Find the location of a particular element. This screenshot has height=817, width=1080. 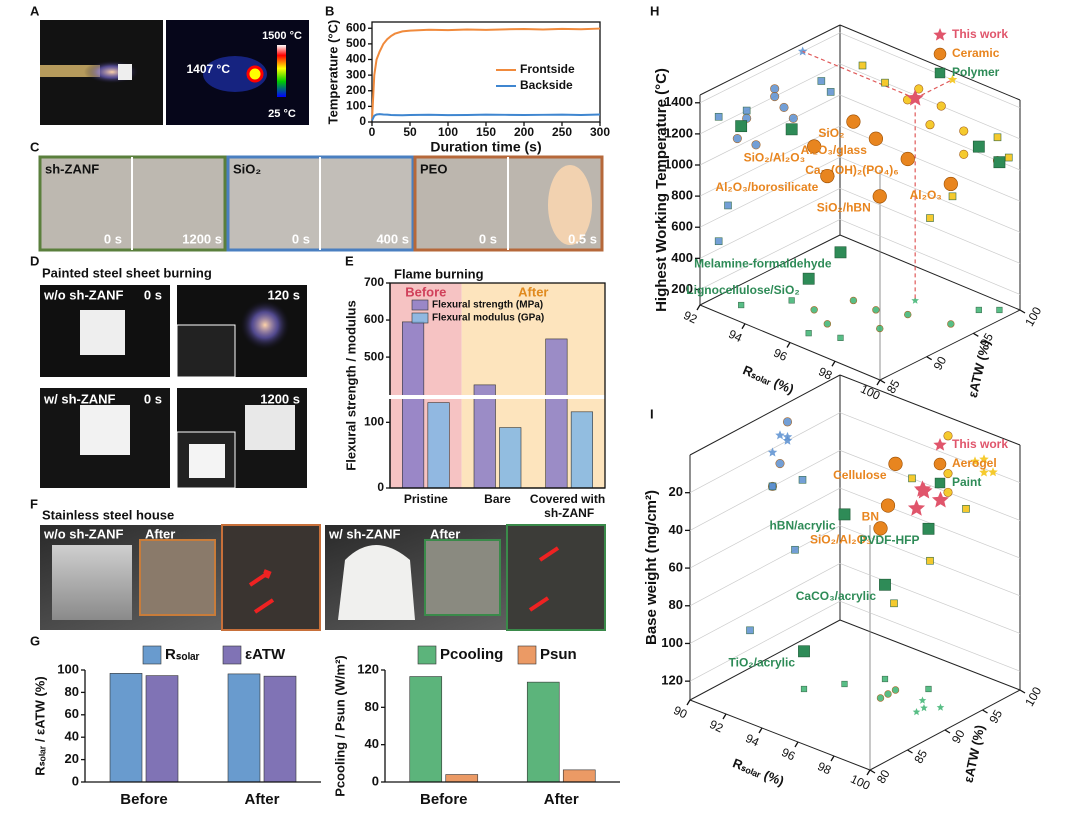

point-label: hBN/acrylic is located at coordinates (802, 526).